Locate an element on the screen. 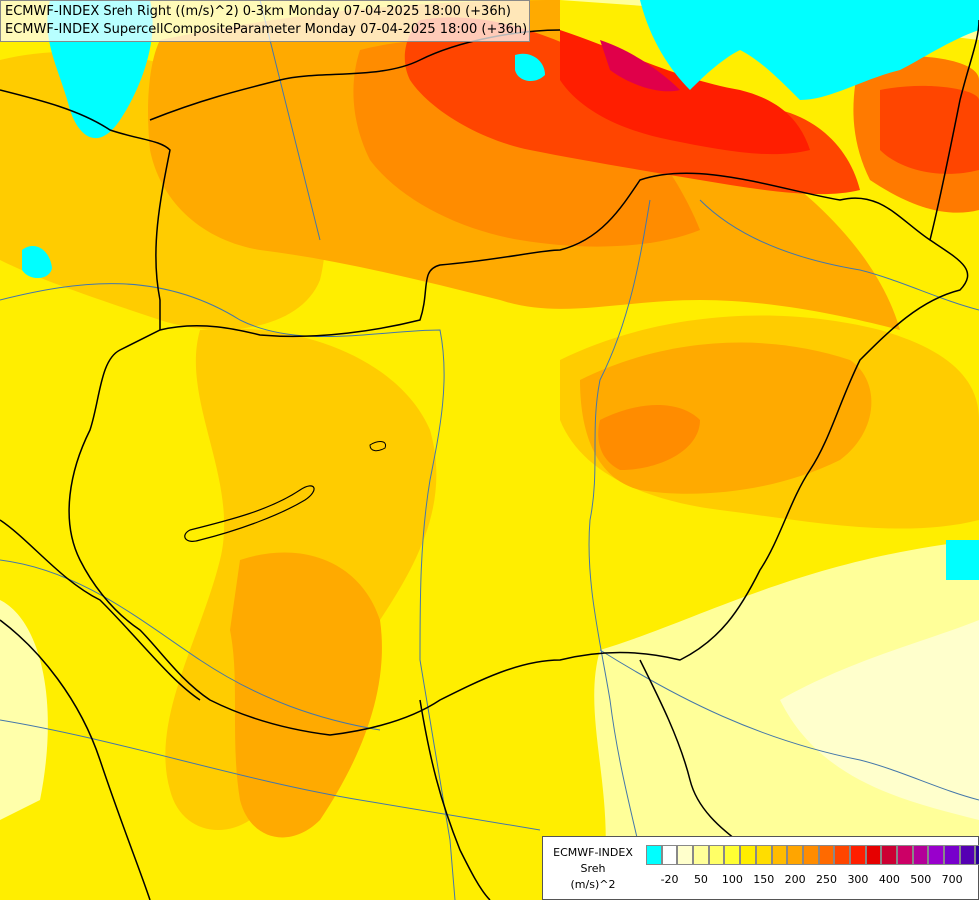 The image size is (979, 900). legend-tick-label: 100 is located at coordinates (732, 879).